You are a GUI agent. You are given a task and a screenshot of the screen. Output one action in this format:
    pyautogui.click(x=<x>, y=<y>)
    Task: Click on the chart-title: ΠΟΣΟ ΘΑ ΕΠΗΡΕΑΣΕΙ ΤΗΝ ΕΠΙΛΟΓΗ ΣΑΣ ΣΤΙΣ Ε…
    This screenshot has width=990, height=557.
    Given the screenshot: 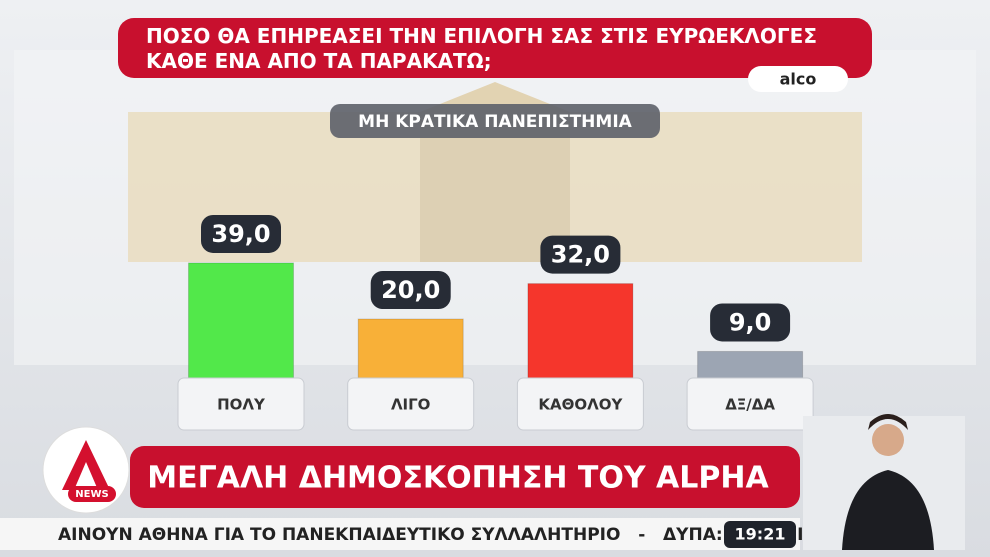 What is the action you would take?
    pyautogui.click(x=481, y=48)
    